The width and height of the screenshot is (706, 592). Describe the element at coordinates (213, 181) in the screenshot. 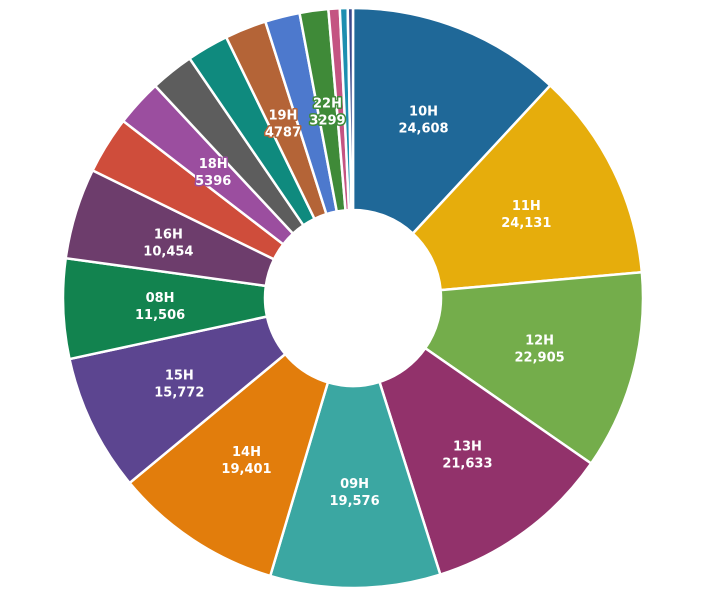

I see `slice-value-label: 5396` at that location.